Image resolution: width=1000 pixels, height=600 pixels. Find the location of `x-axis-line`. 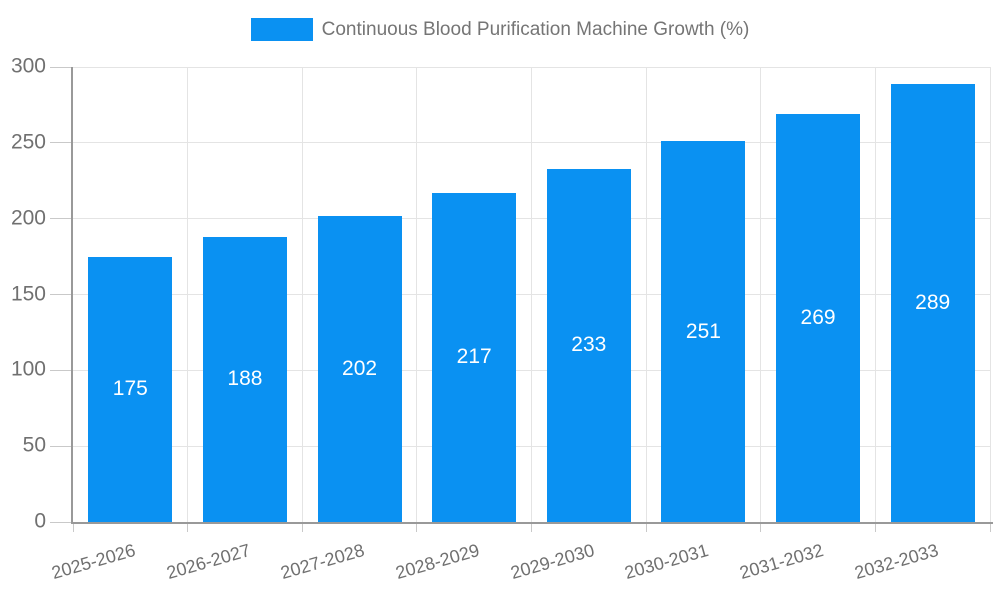

x-axis-line is located at coordinates (532, 523).